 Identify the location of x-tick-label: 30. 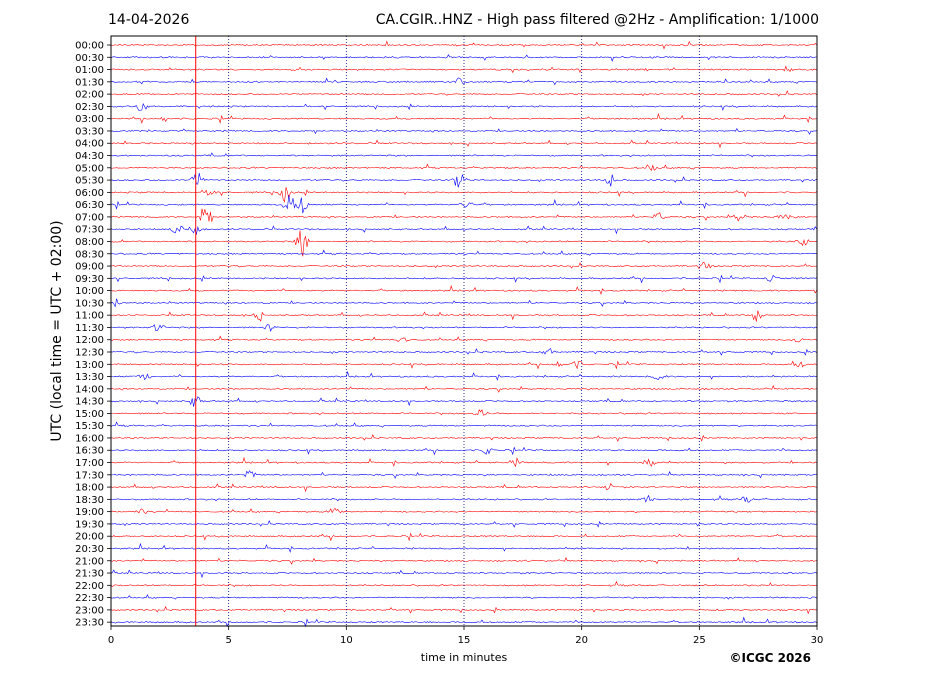
(817, 640).